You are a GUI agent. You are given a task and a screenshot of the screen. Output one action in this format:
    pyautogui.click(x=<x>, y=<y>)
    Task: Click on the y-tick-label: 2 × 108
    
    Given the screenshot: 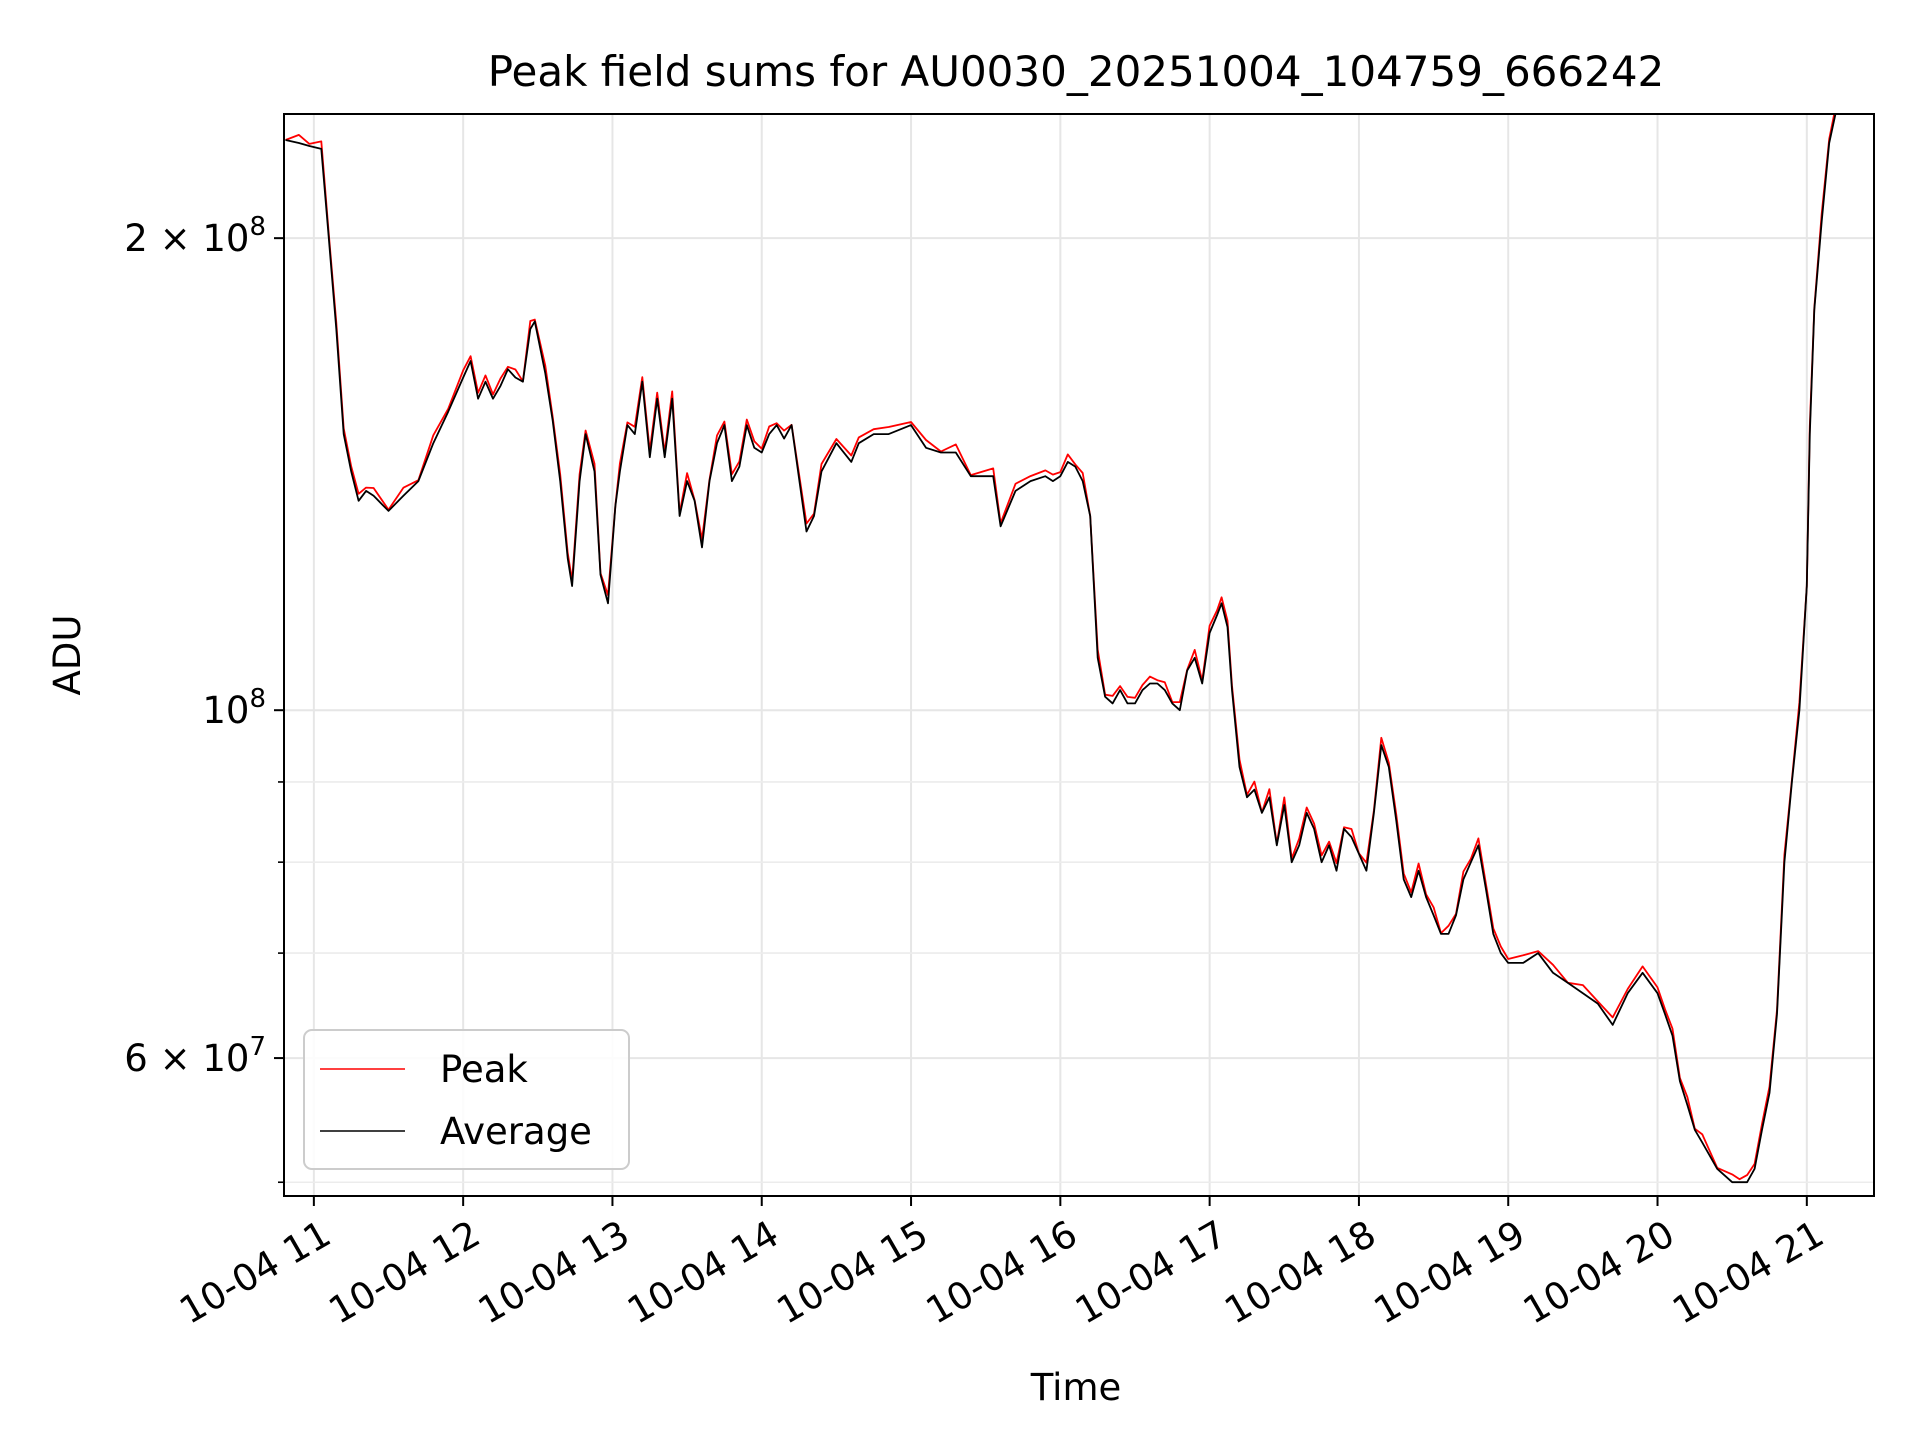 What is the action you would take?
    pyautogui.click(x=195, y=236)
    